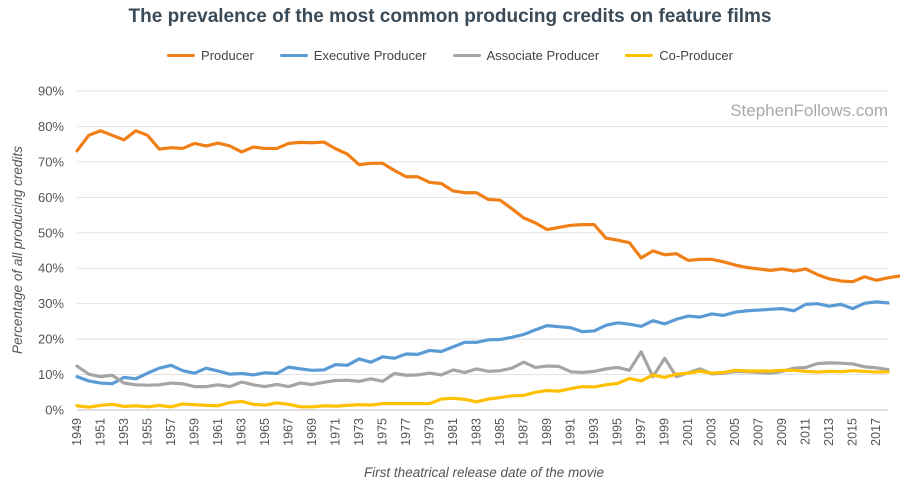 This screenshot has width=900, height=490. What do you see at coordinates (359, 432) in the screenshot?
I see `x-tick-label: 1973` at bounding box center [359, 432].